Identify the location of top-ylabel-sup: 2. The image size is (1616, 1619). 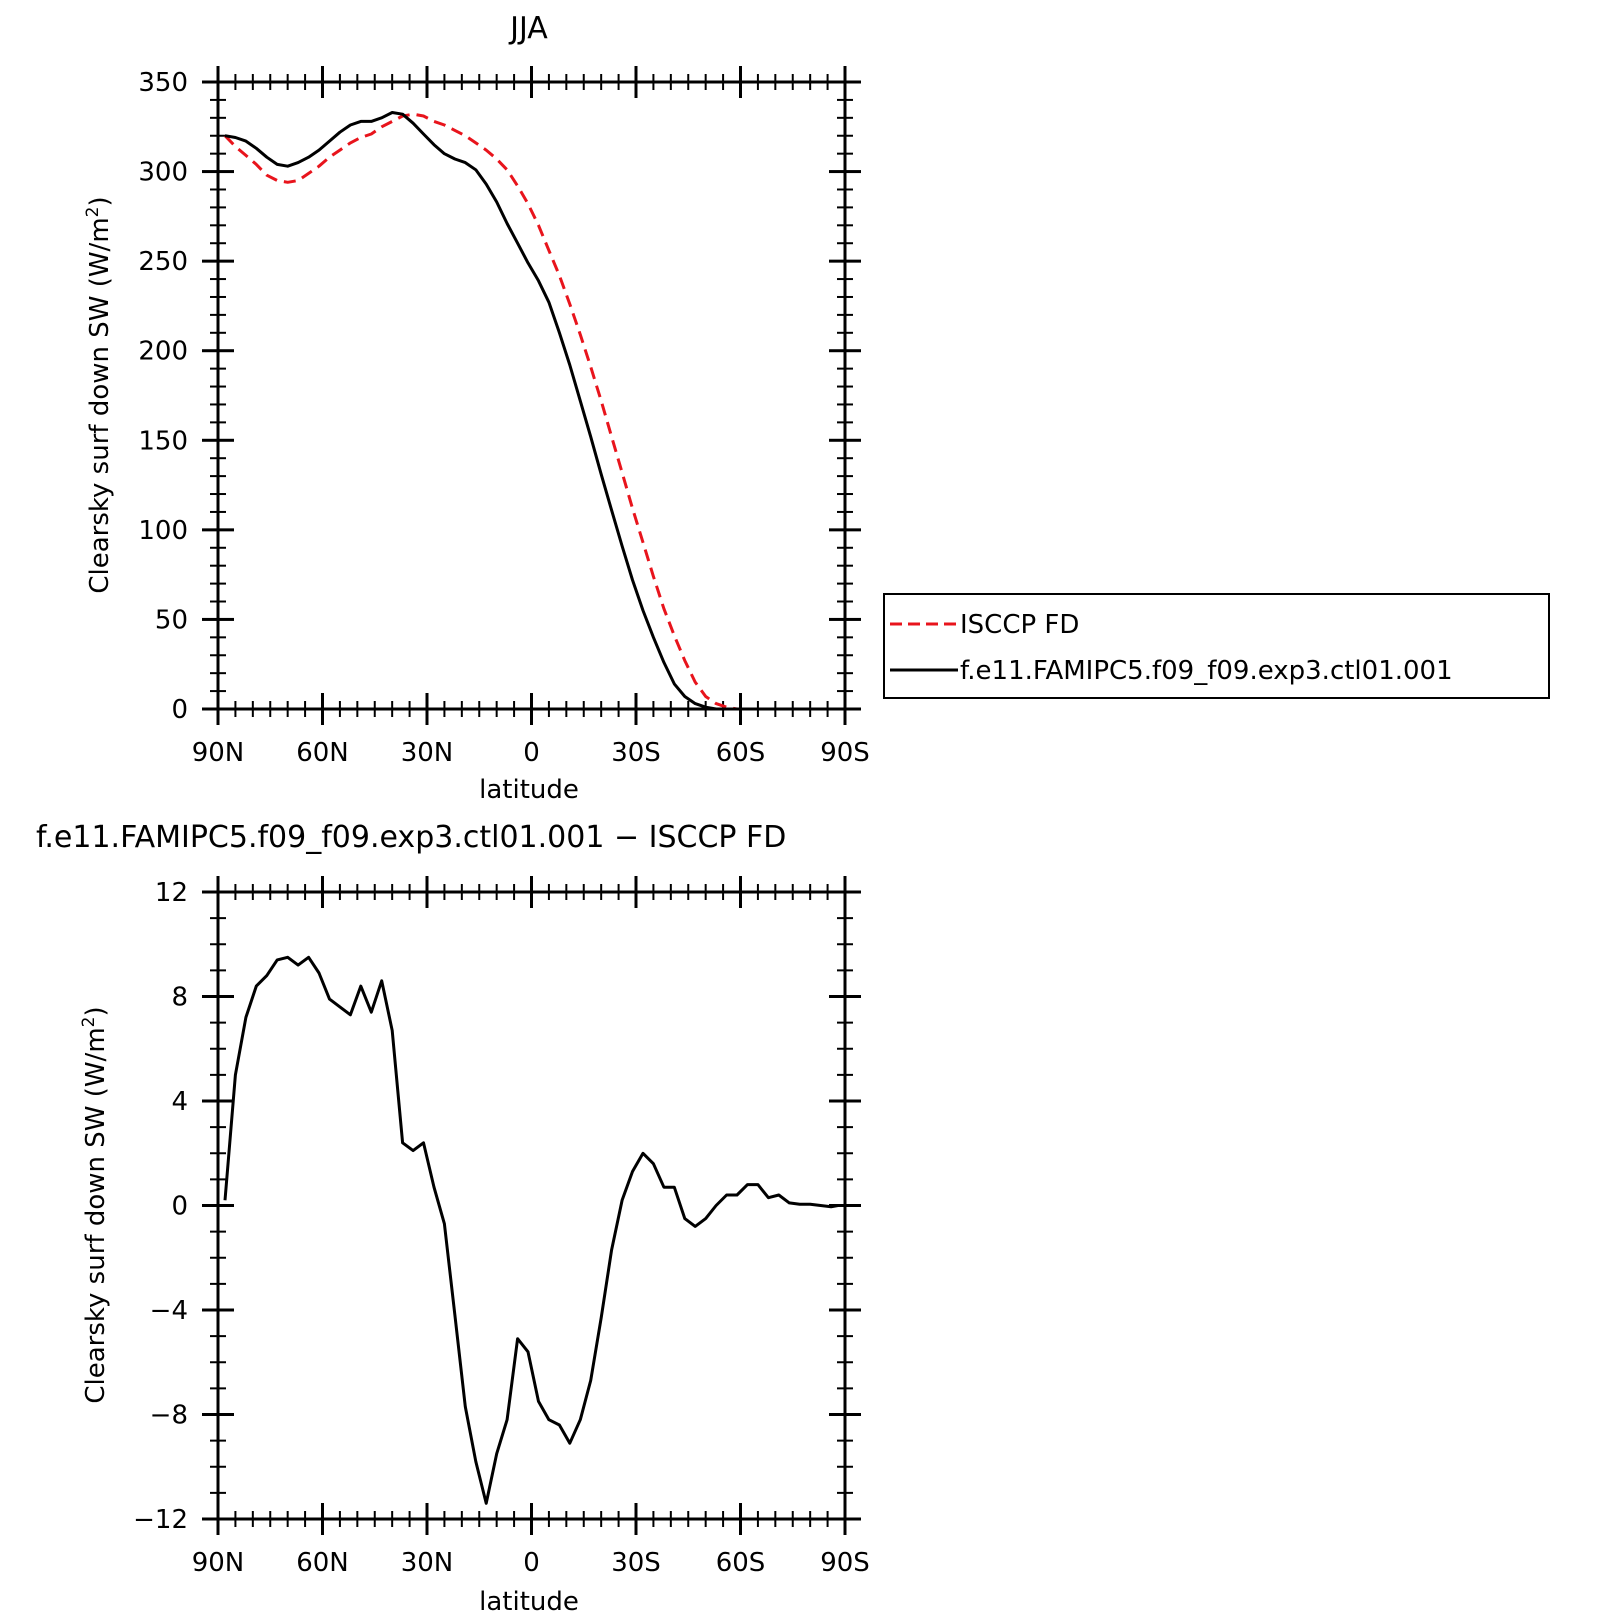
(93, 212).